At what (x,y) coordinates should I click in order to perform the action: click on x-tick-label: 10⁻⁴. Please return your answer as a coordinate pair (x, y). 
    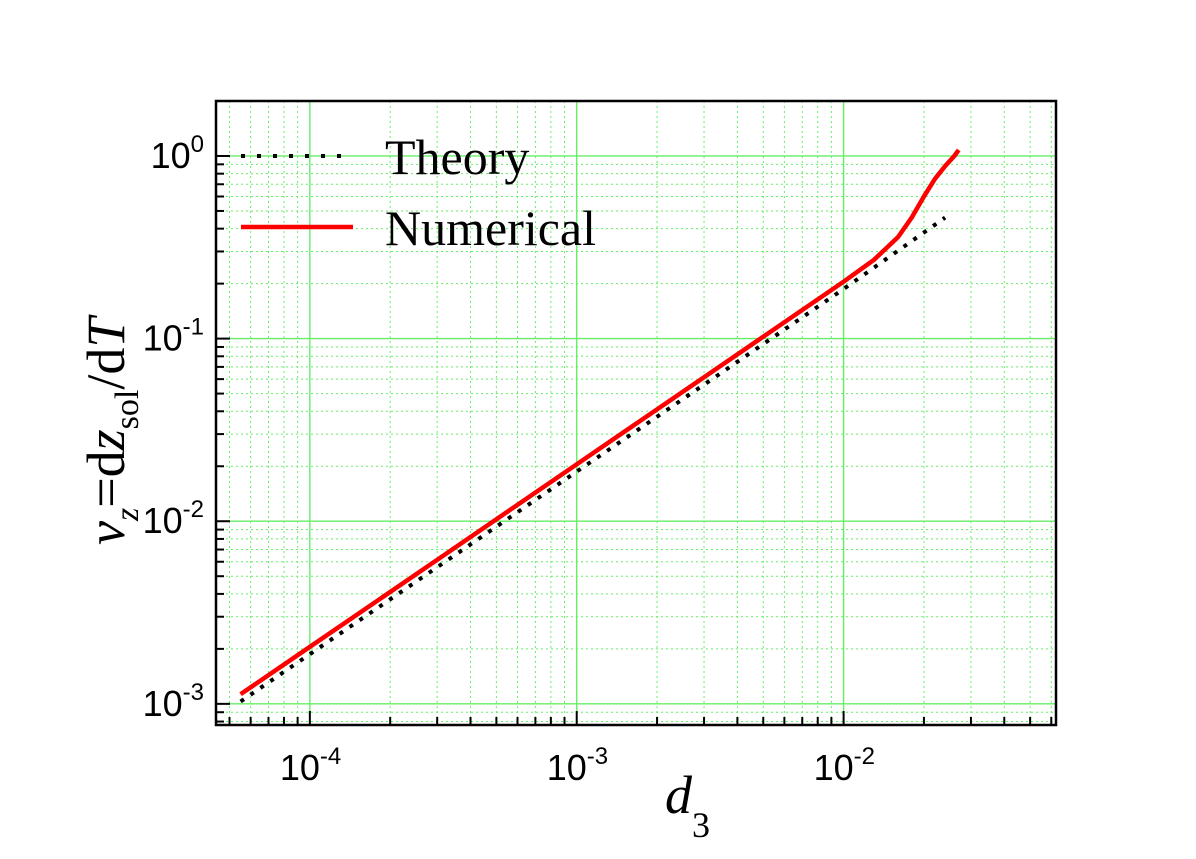
    Looking at the image, I should click on (310, 765).